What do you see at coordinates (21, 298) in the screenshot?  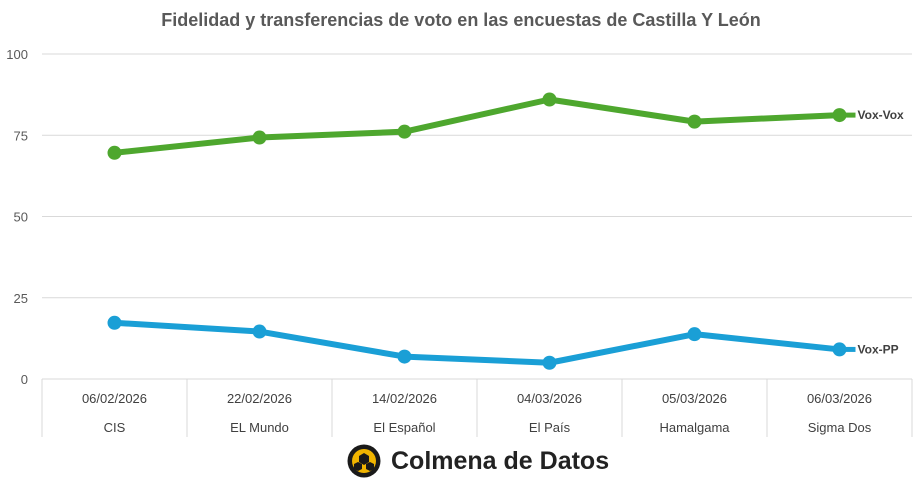 I see `y-tick-label: 25` at bounding box center [21, 298].